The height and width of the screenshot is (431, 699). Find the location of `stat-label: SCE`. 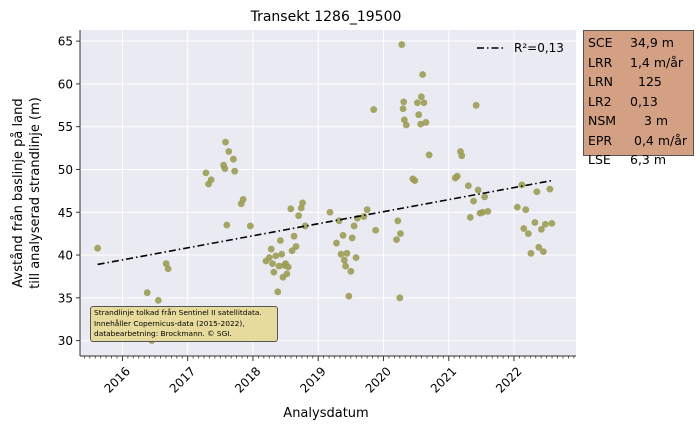

stat-label: SCE is located at coordinates (600, 43).